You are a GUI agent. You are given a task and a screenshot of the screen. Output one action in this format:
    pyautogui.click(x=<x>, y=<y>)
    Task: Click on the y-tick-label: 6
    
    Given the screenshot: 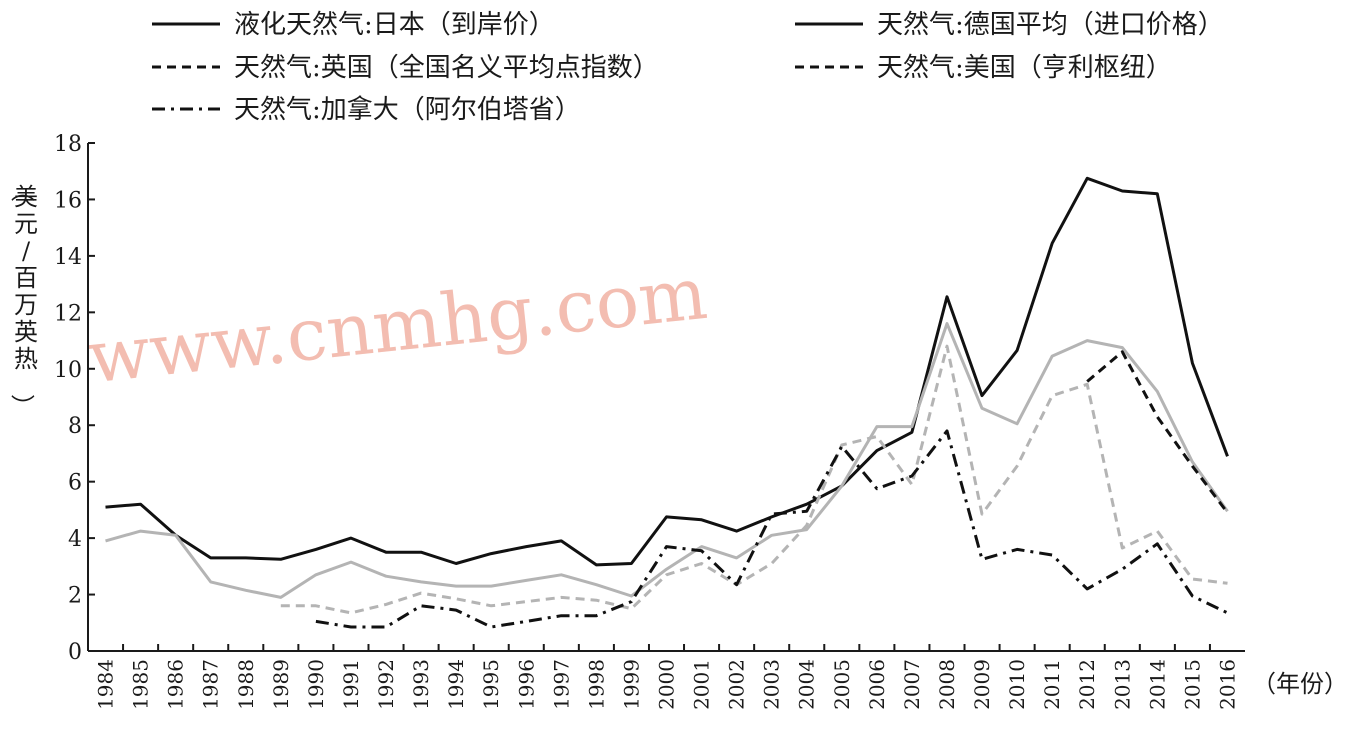 What is the action you would take?
    pyautogui.click(x=75, y=483)
    